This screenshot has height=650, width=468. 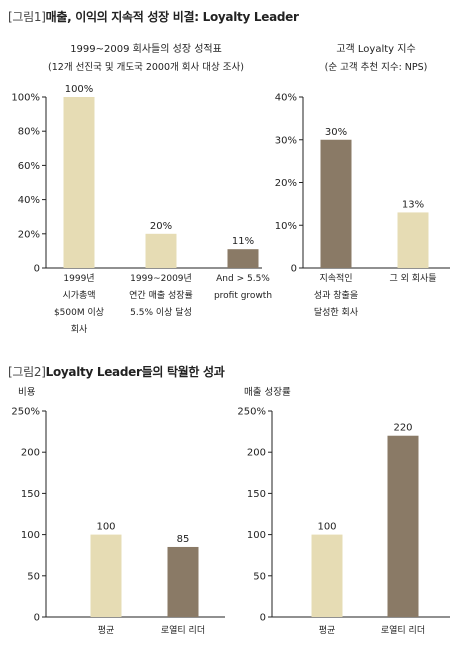 I want to click on c2-value-label: 13%, so click(x=413, y=204).